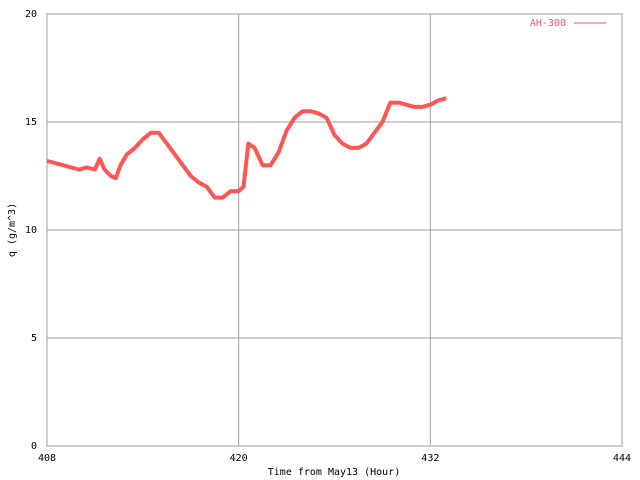 Image resolution: width=640 pixels, height=480 pixels. What do you see at coordinates (622, 458) in the screenshot?
I see `x-tick-label: 444` at bounding box center [622, 458].